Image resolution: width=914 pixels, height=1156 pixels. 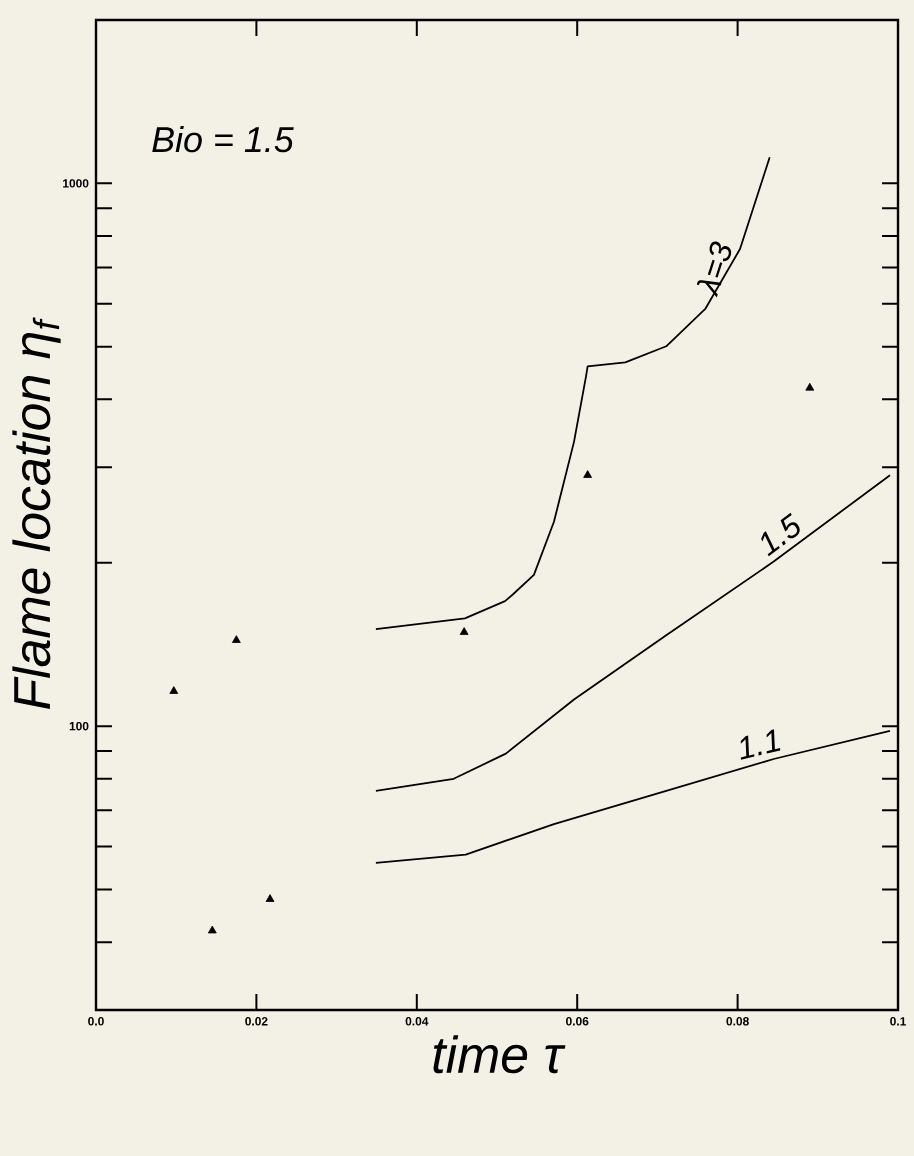 I want to click on text: 1.1, so click(x=760, y=744).